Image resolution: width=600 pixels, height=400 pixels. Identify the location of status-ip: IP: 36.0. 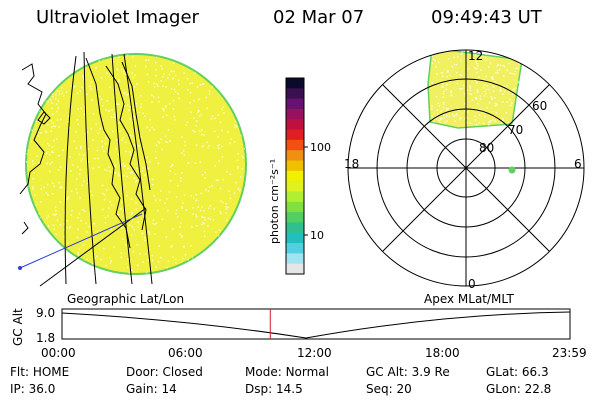
(32, 389).